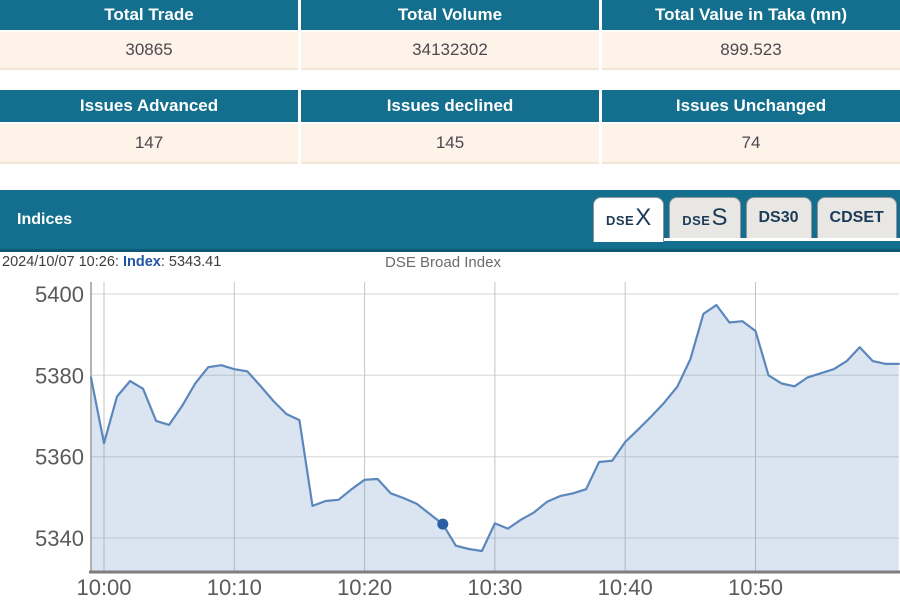  Describe the element at coordinates (59, 375) in the screenshot. I see `svg-text: 5380` at that location.